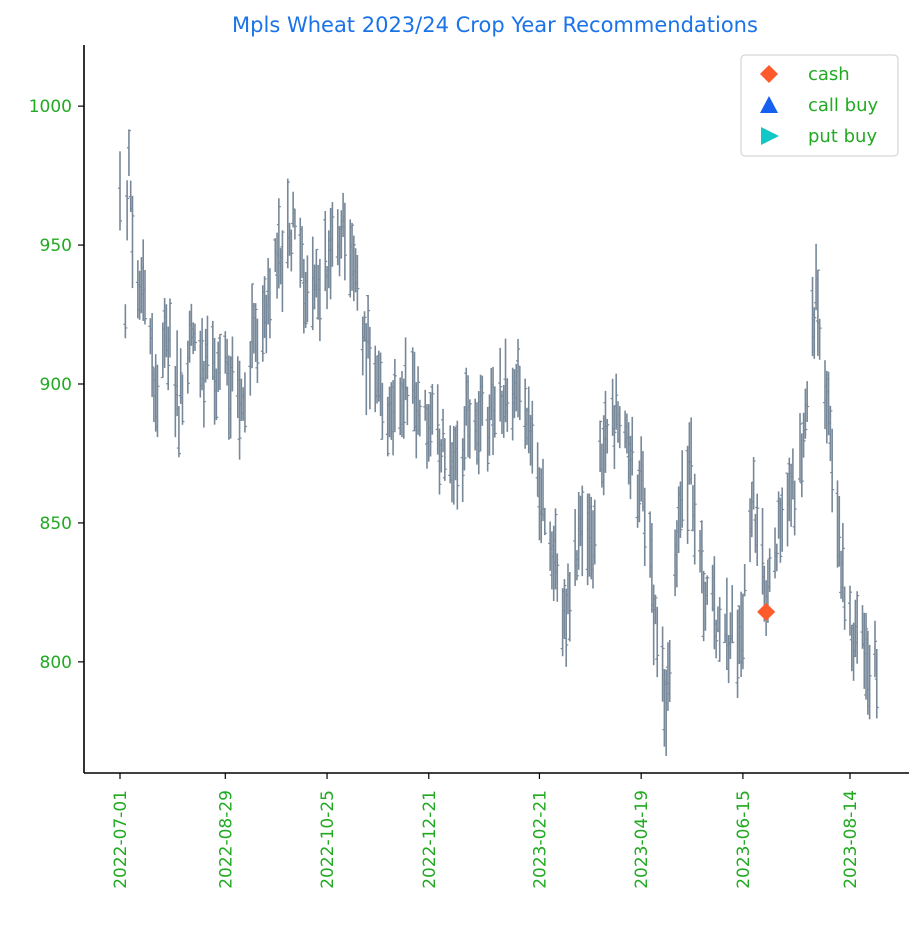  I want to click on cash-marker, so click(766, 611).